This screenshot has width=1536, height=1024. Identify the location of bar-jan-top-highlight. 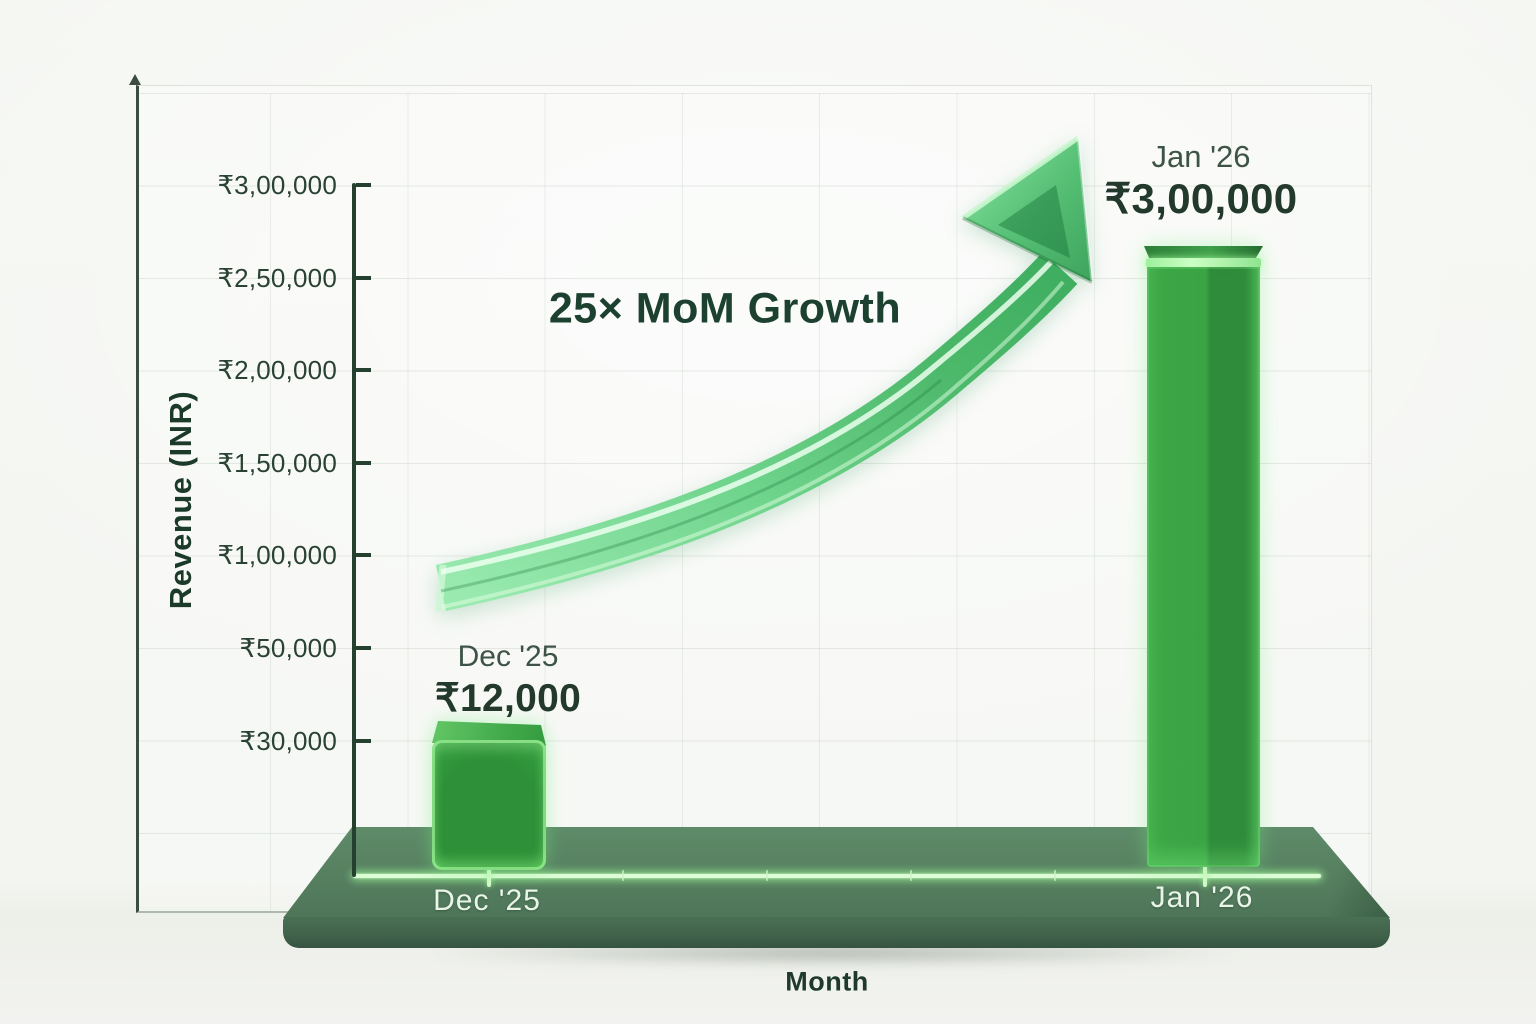
(1203, 263).